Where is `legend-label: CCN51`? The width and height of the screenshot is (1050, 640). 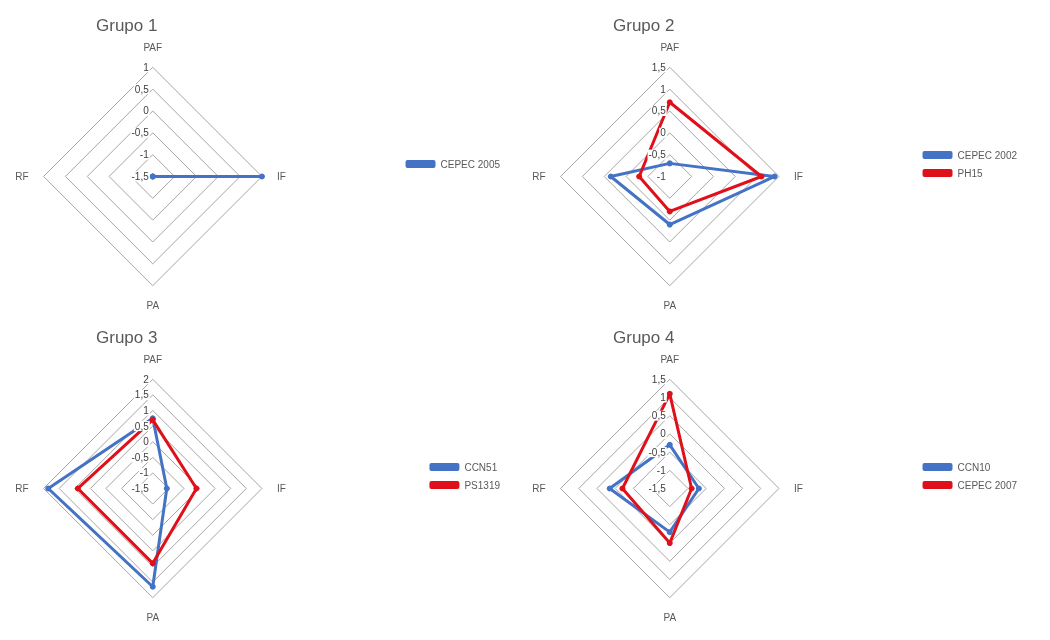
legend-label: CCN51 is located at coordinates (481, 467).